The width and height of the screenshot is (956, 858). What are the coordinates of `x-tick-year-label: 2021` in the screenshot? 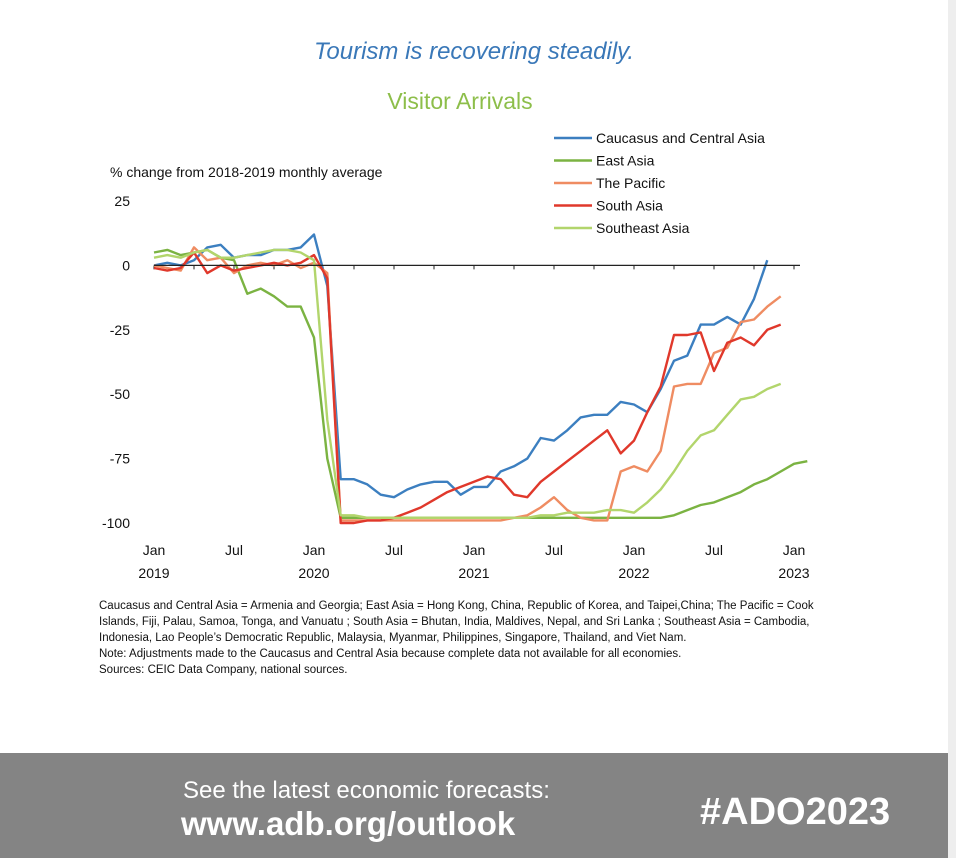 It's located at (473, 573).